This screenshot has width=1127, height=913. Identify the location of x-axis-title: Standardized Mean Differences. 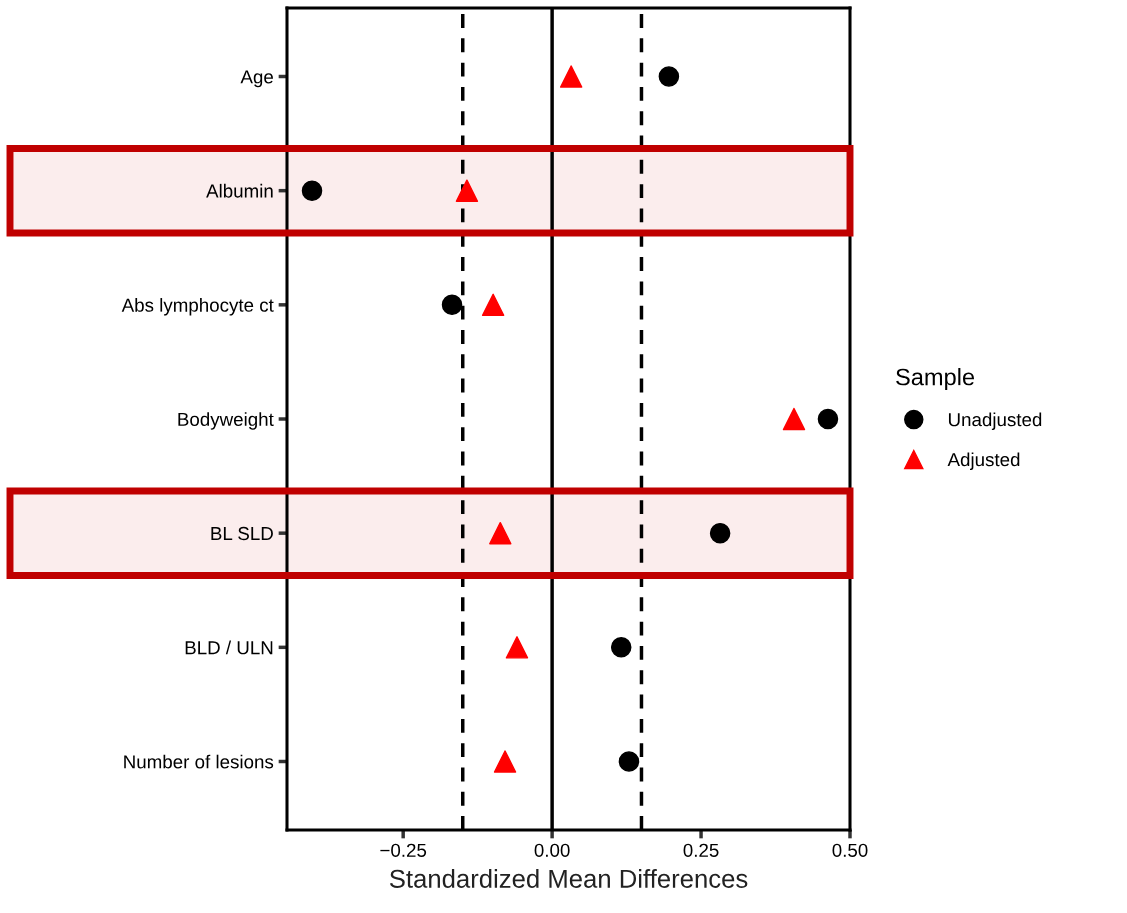
(568, 878).